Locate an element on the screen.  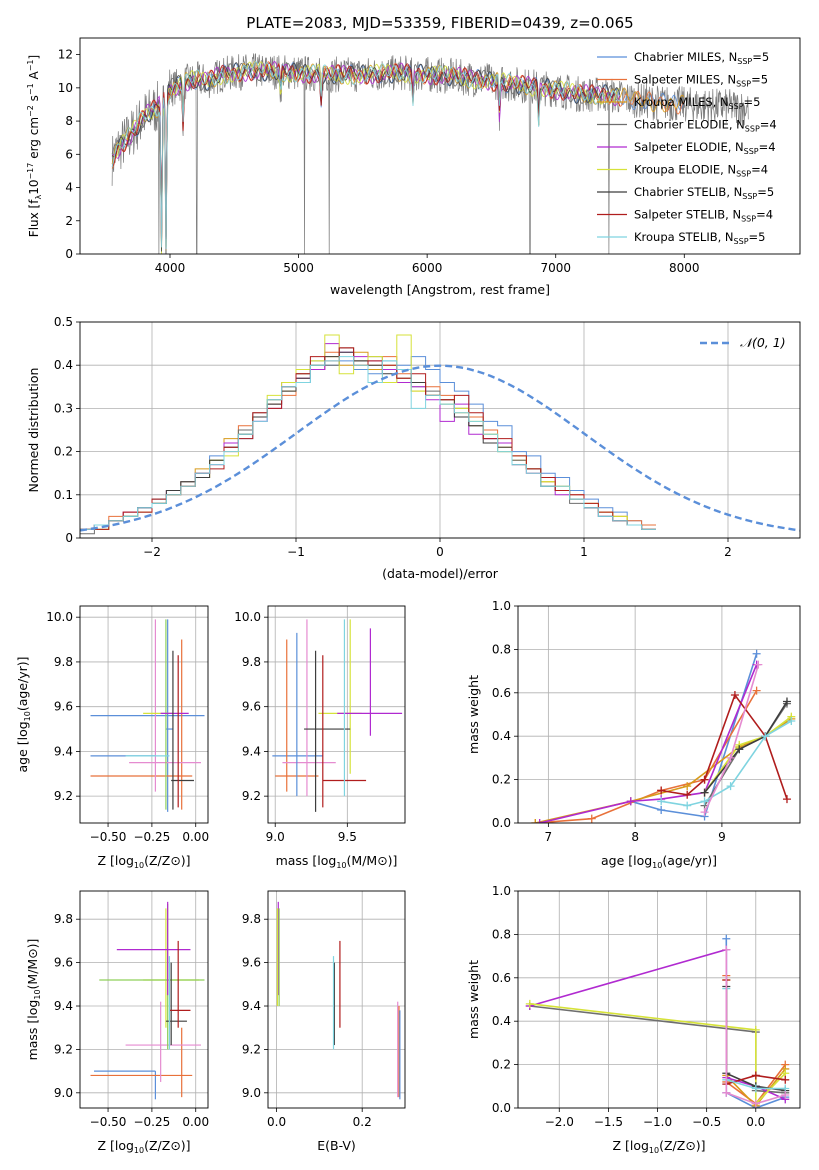
x-tick-label: 8000 is located at coordinates (684, 268).